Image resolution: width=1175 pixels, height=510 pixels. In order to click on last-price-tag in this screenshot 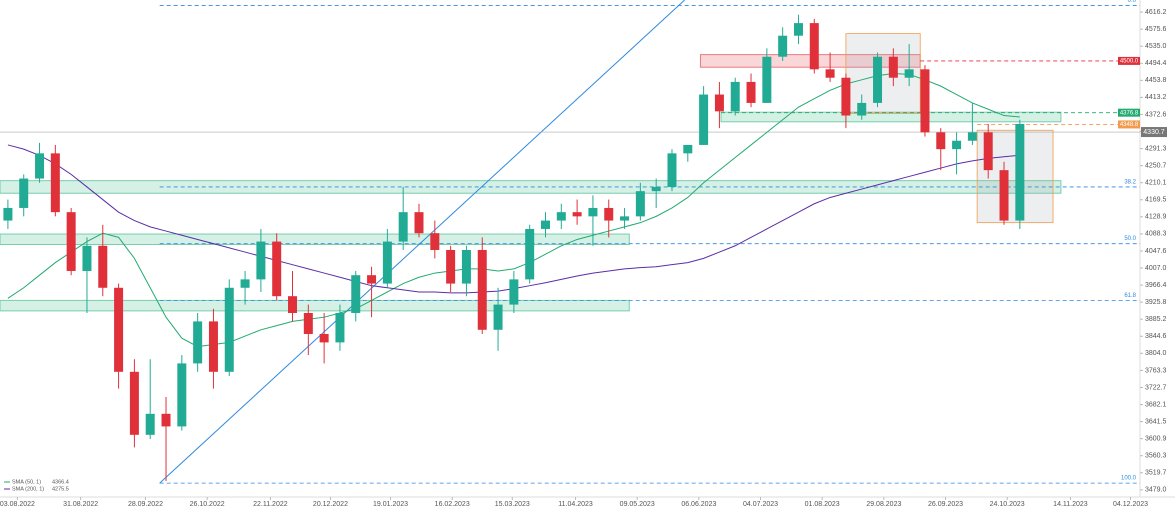, I will do `click(1154, 132)`.